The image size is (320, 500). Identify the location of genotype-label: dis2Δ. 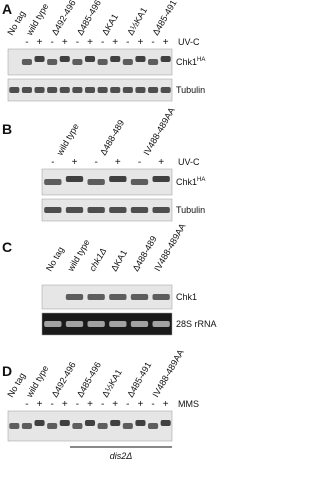
(121, 456).